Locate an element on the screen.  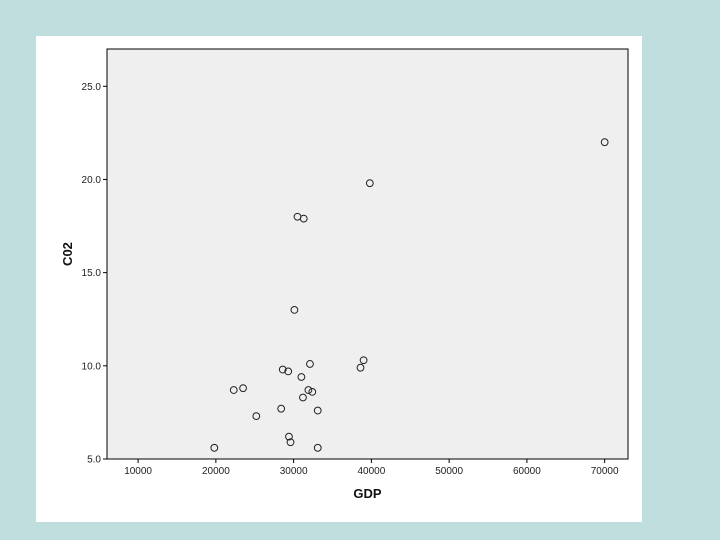
x-tick-label: 30000 is located at coordinates (294, 471).